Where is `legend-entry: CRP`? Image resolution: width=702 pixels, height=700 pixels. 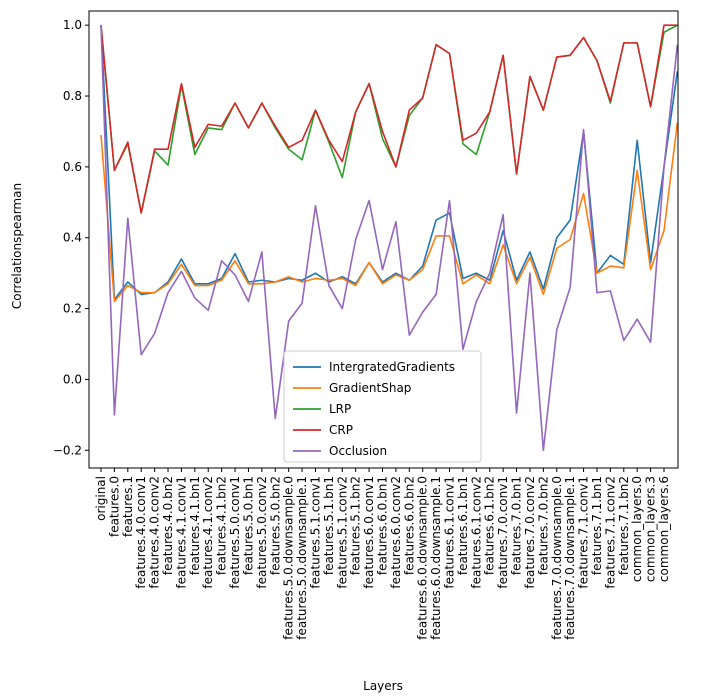
legend-entry: CRP is located at coordinates (341, 430).